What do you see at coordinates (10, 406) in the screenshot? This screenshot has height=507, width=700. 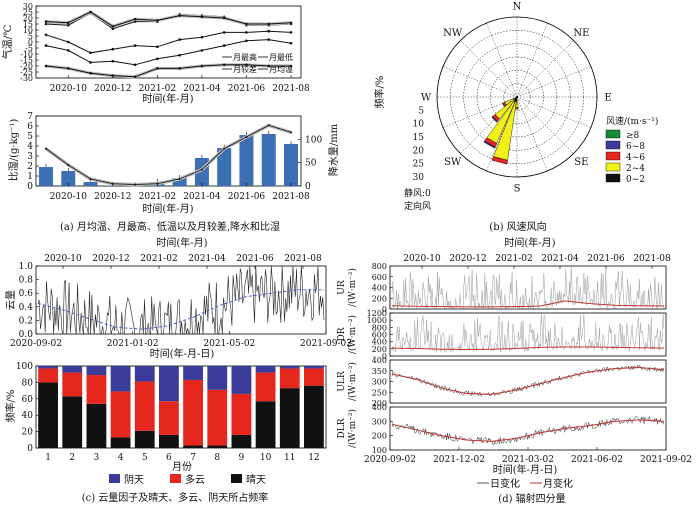 I see `frequency-ylabel: 频率/%` at bounding box center [10, 406].